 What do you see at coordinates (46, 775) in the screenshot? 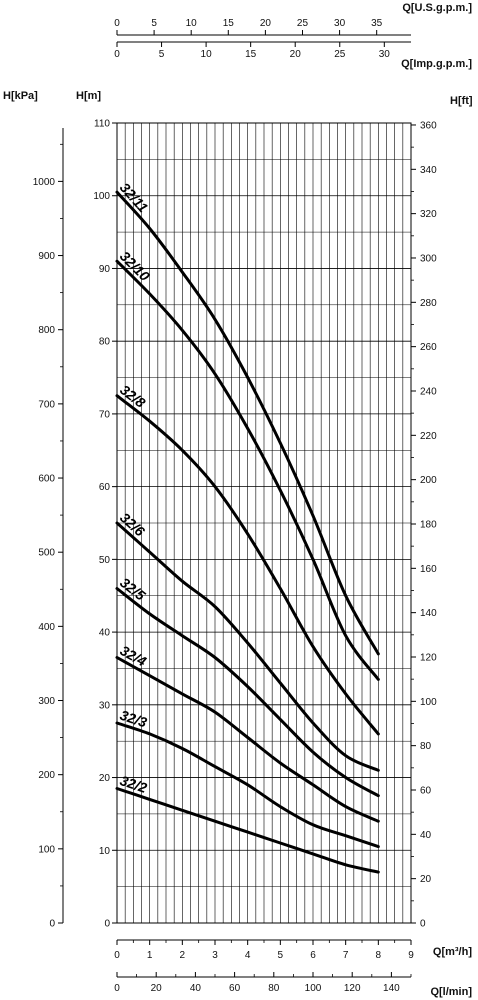
I see `tick-label-kpa: 200` at bounding box center [46, 775].